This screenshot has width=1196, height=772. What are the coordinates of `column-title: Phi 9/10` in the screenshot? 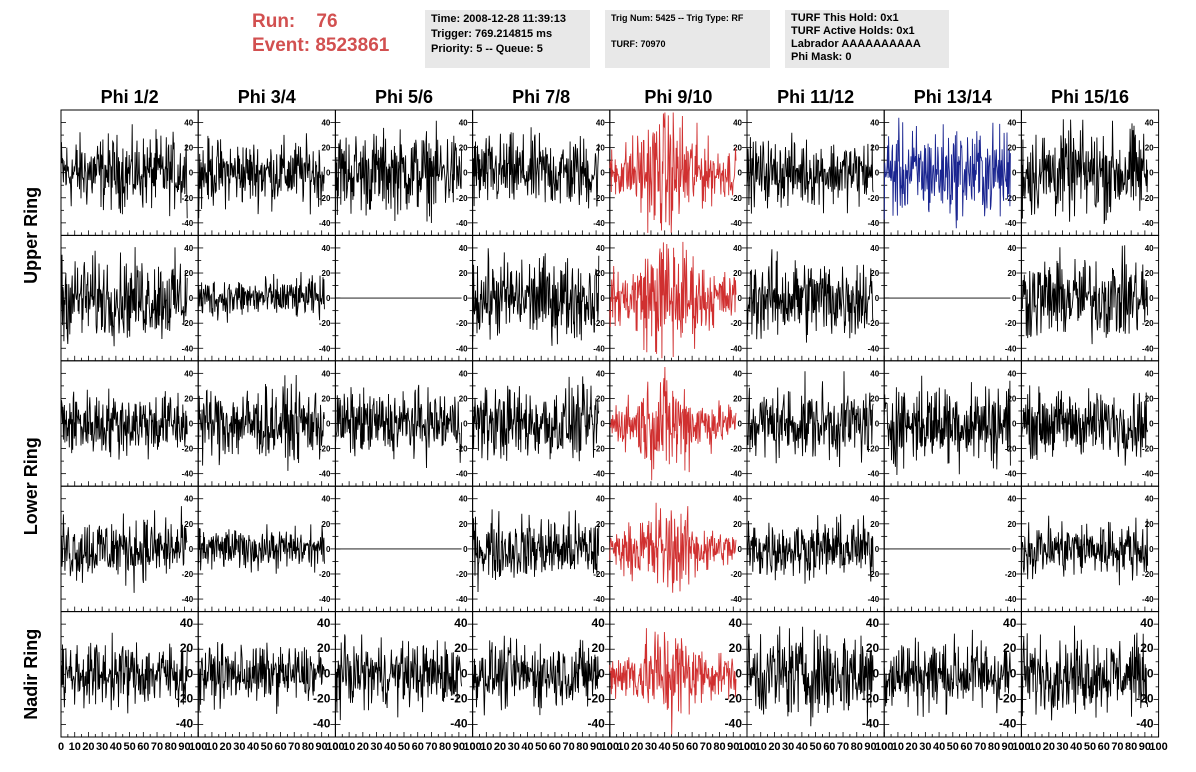 It's located at (678, 97).